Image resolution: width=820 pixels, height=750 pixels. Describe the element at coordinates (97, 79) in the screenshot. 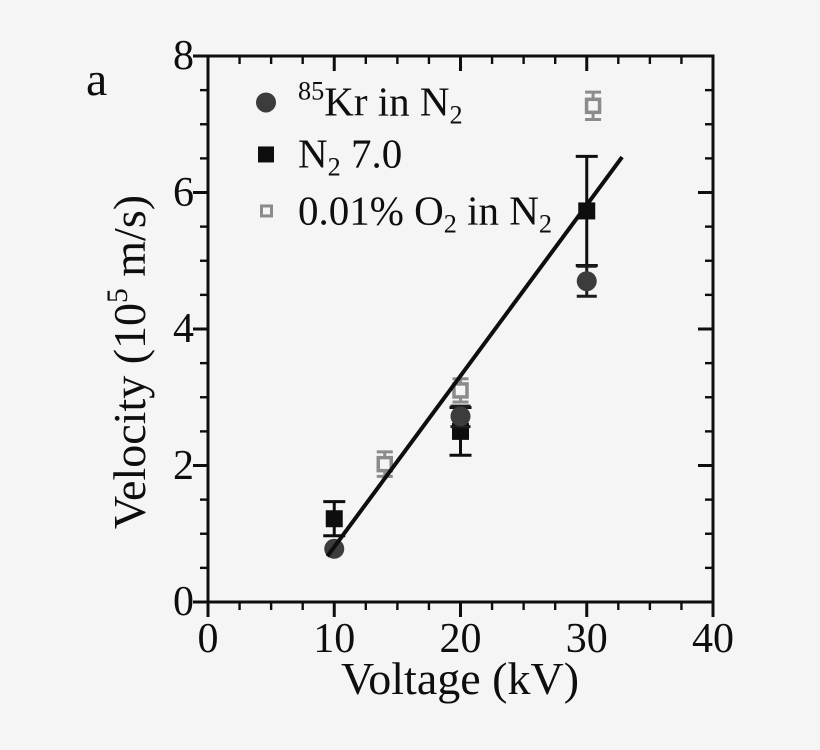

I see `panel-label: a` at that location.